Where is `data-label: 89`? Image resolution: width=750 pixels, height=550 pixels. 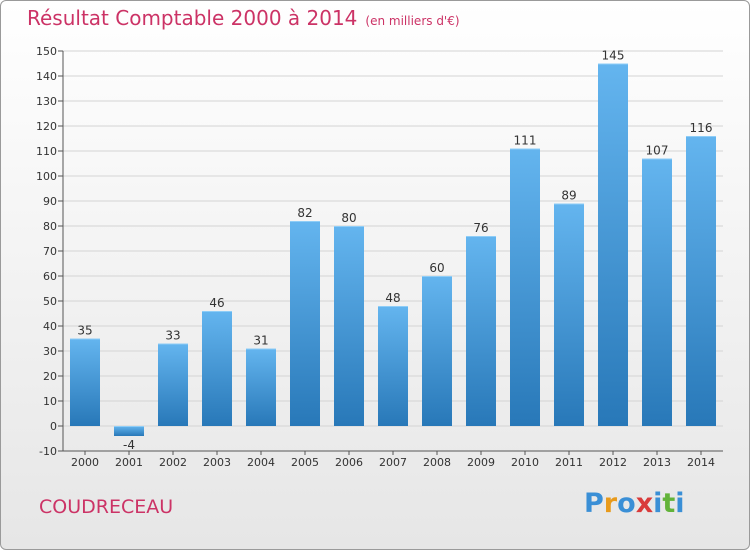
data-label: 89 is located at coordinates (568, 196).